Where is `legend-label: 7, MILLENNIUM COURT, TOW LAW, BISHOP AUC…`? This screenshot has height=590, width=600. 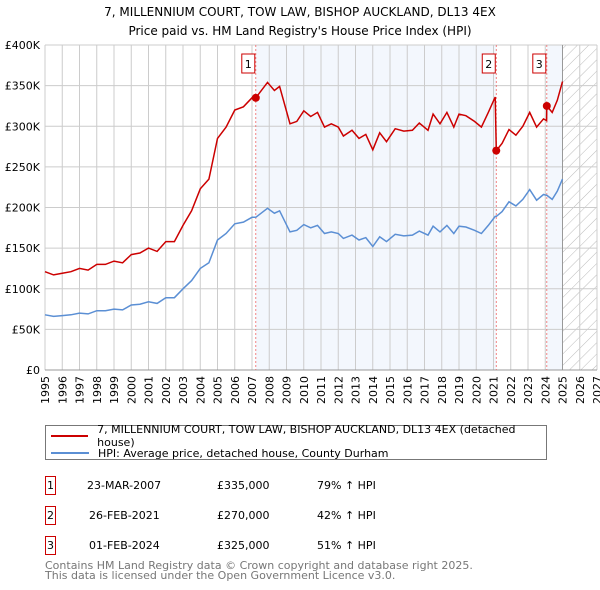
legend-label: 7, MILLENNIUM COURT, TOW LAW, BISHOP AUC… is located at coordinates (306, 436).